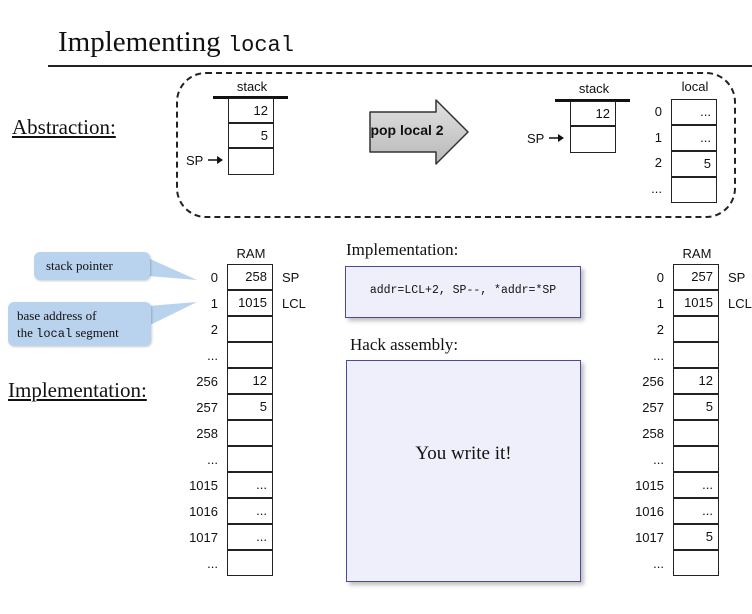  I want to click on pop-command-label: pop local 2, so click(407, 130).